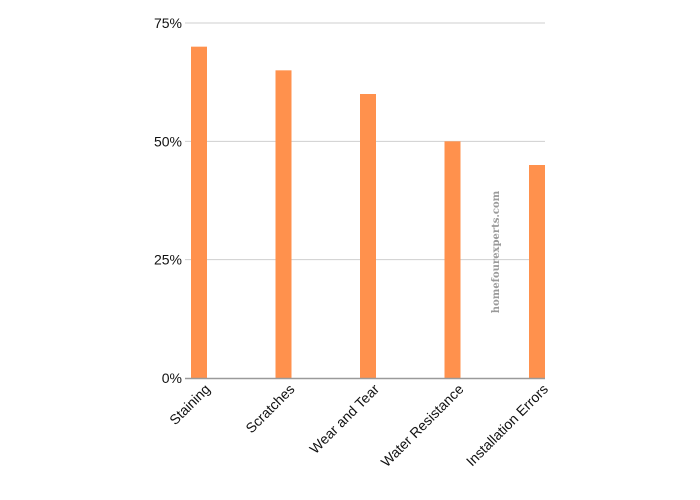 Image resolution: width=700 pixels, height=500 pixels. Describe the element at coordinates (269, 408) in the screenshot. I see `x-category-label: Scratches` at that location.